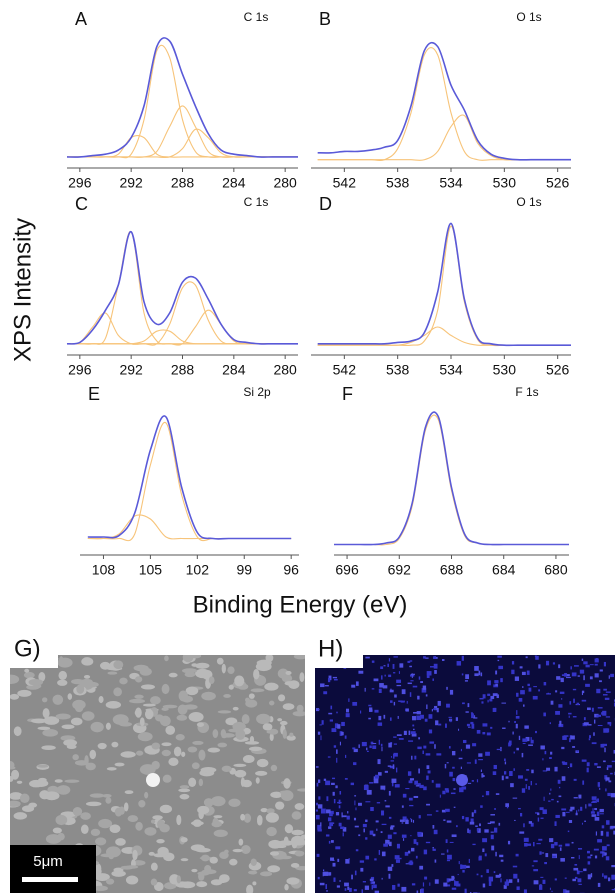 The height and width of the screenshot is (893, 615). Describe the element at coordinates (81, 19) in the screenshot. I see `panel-label: A` at that location.